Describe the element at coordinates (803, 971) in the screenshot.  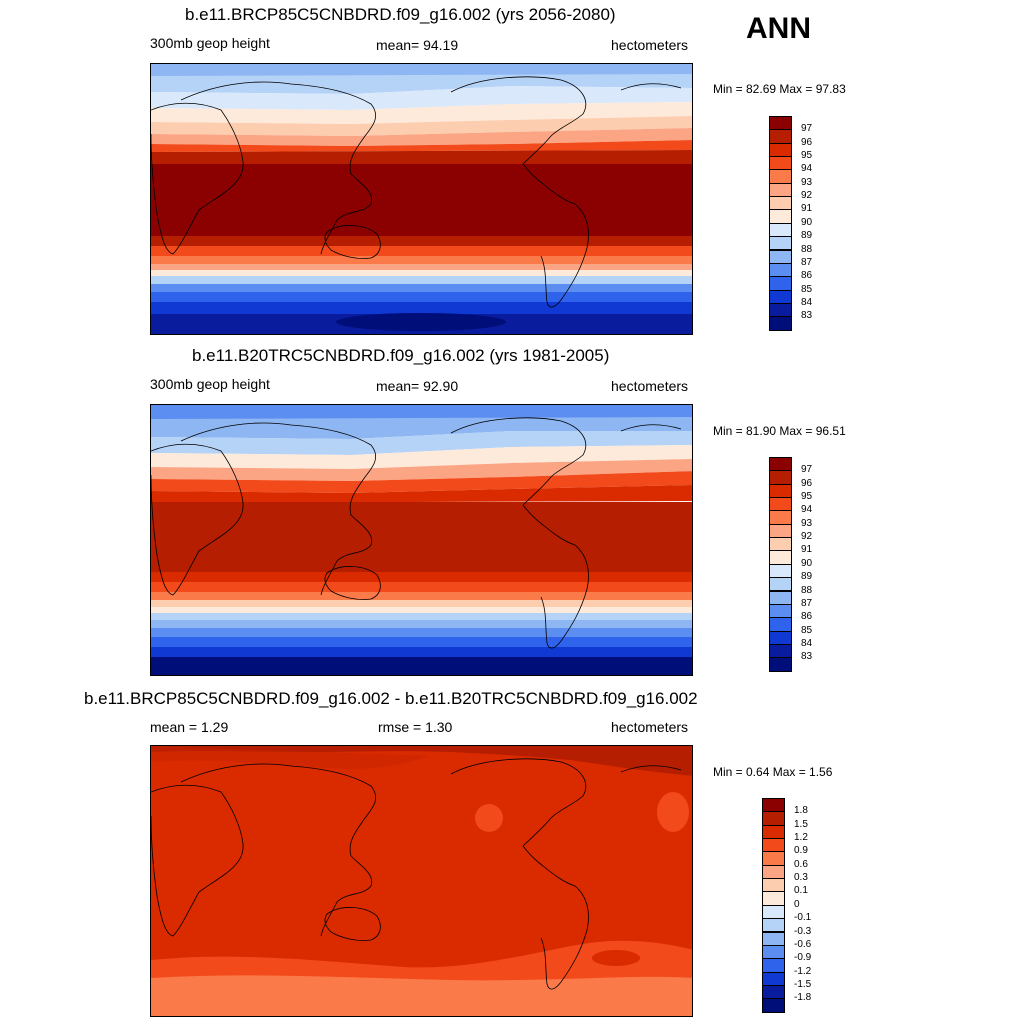
I see `colorbar-tick-label: -1.2` at that location.